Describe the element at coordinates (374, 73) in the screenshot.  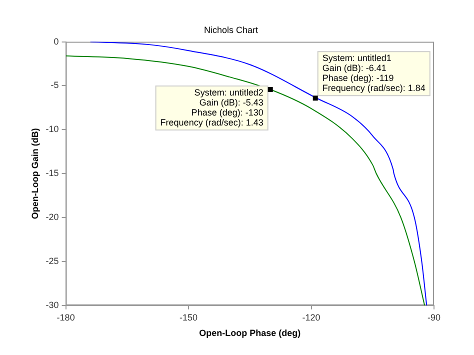
I see `annotation: System: untitled1 Gain (dB): -6.41 Phase (deg): -119 Frequency (rad/sec): 1.84` at that location.